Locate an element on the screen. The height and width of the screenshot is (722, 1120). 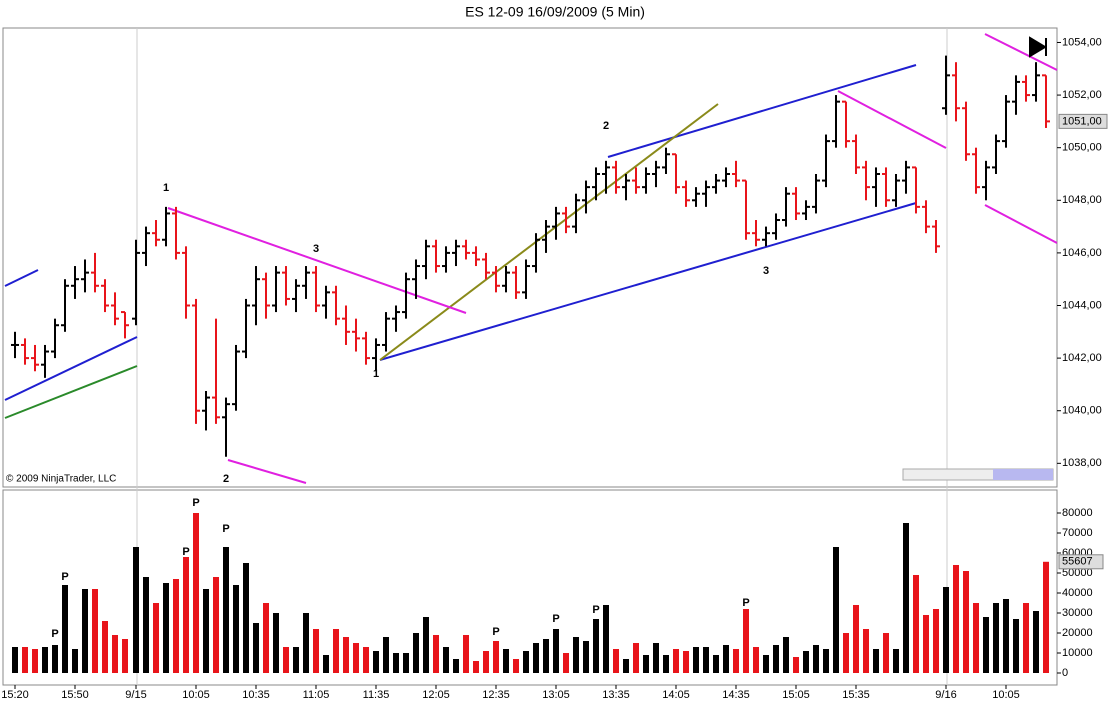
x-tick-label: 13:35 is located at coordinates (616, 695).